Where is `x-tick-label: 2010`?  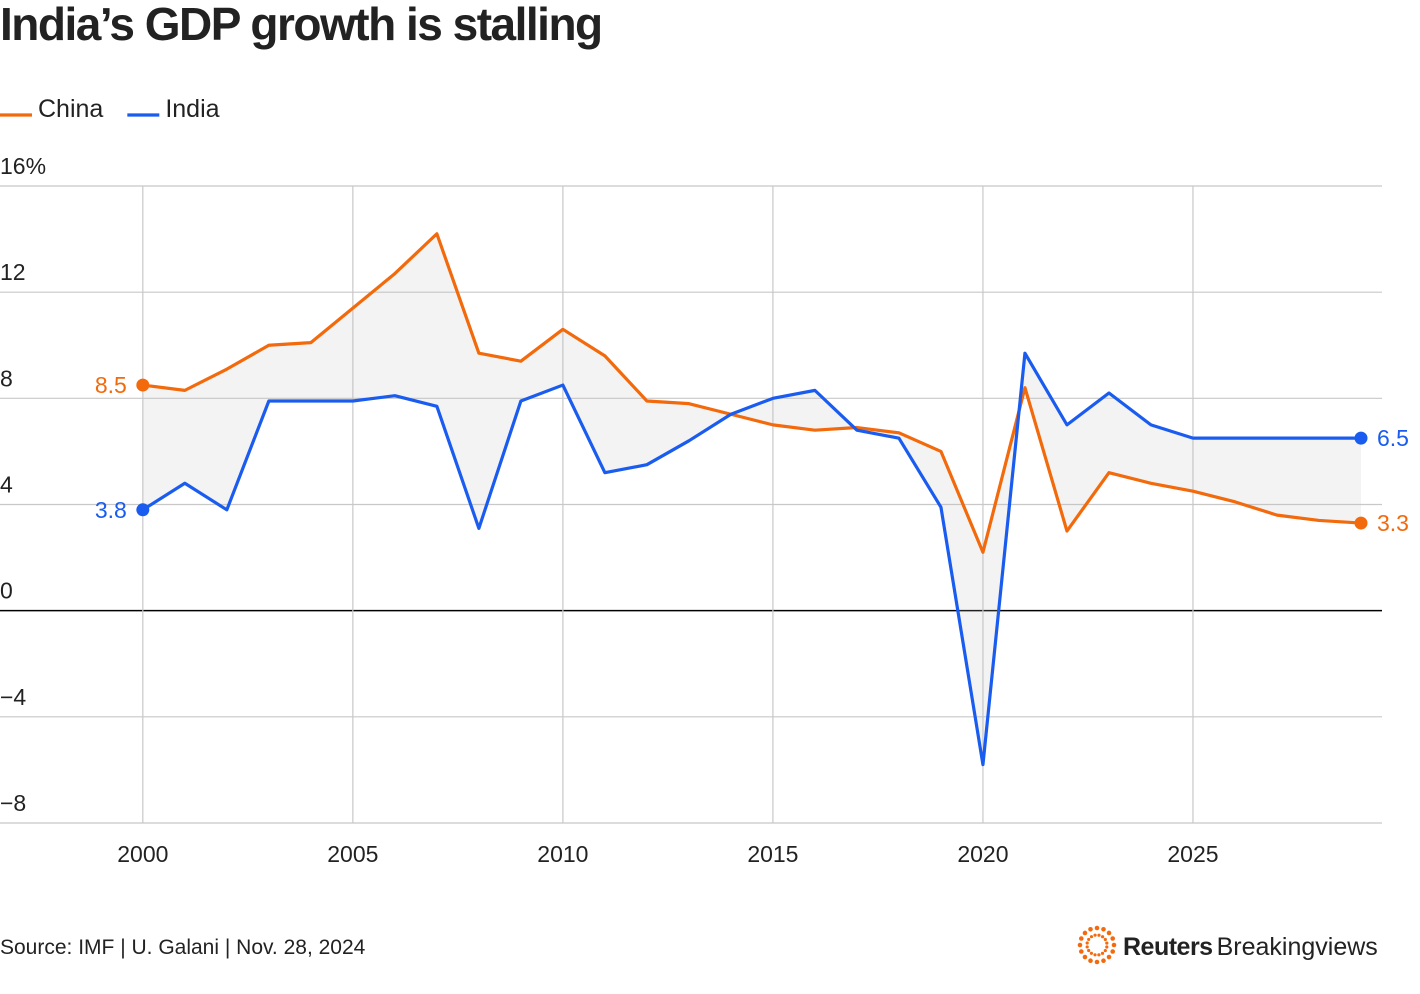
x-tick-label: 2010 is located at coordinates (562, 854).